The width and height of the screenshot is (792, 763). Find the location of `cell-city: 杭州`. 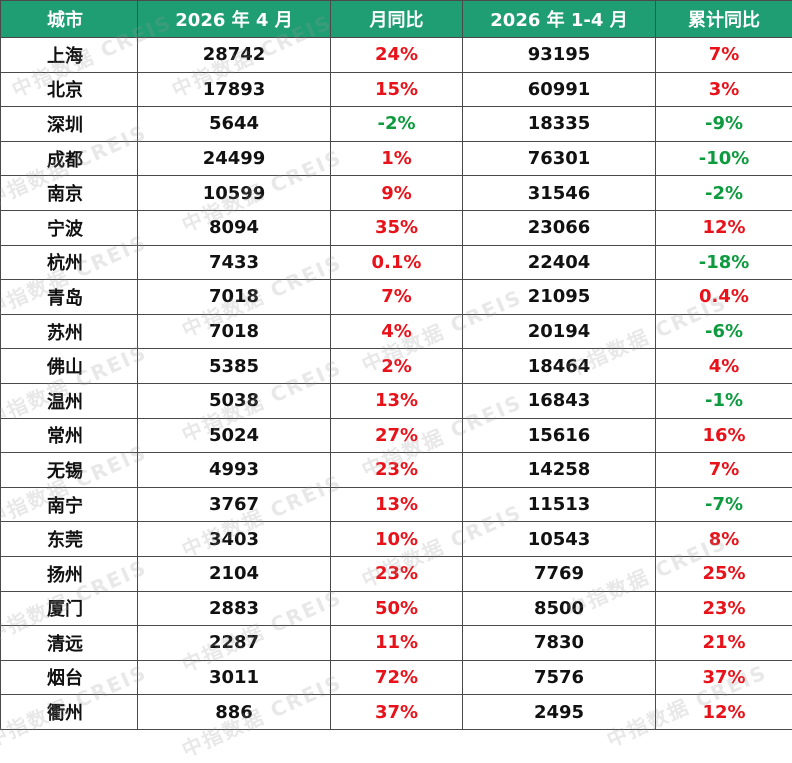

cell-city: 杭州 is located at coordinates (69, 262).